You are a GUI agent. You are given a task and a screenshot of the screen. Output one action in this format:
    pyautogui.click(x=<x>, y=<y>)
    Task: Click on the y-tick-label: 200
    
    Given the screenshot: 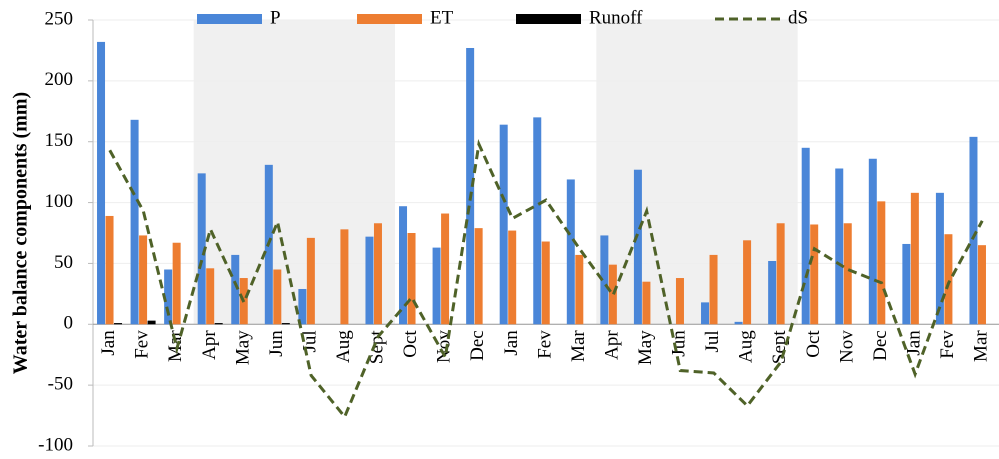 What is the action you would take?
    pyautogui.click(x=59, y=79)
    